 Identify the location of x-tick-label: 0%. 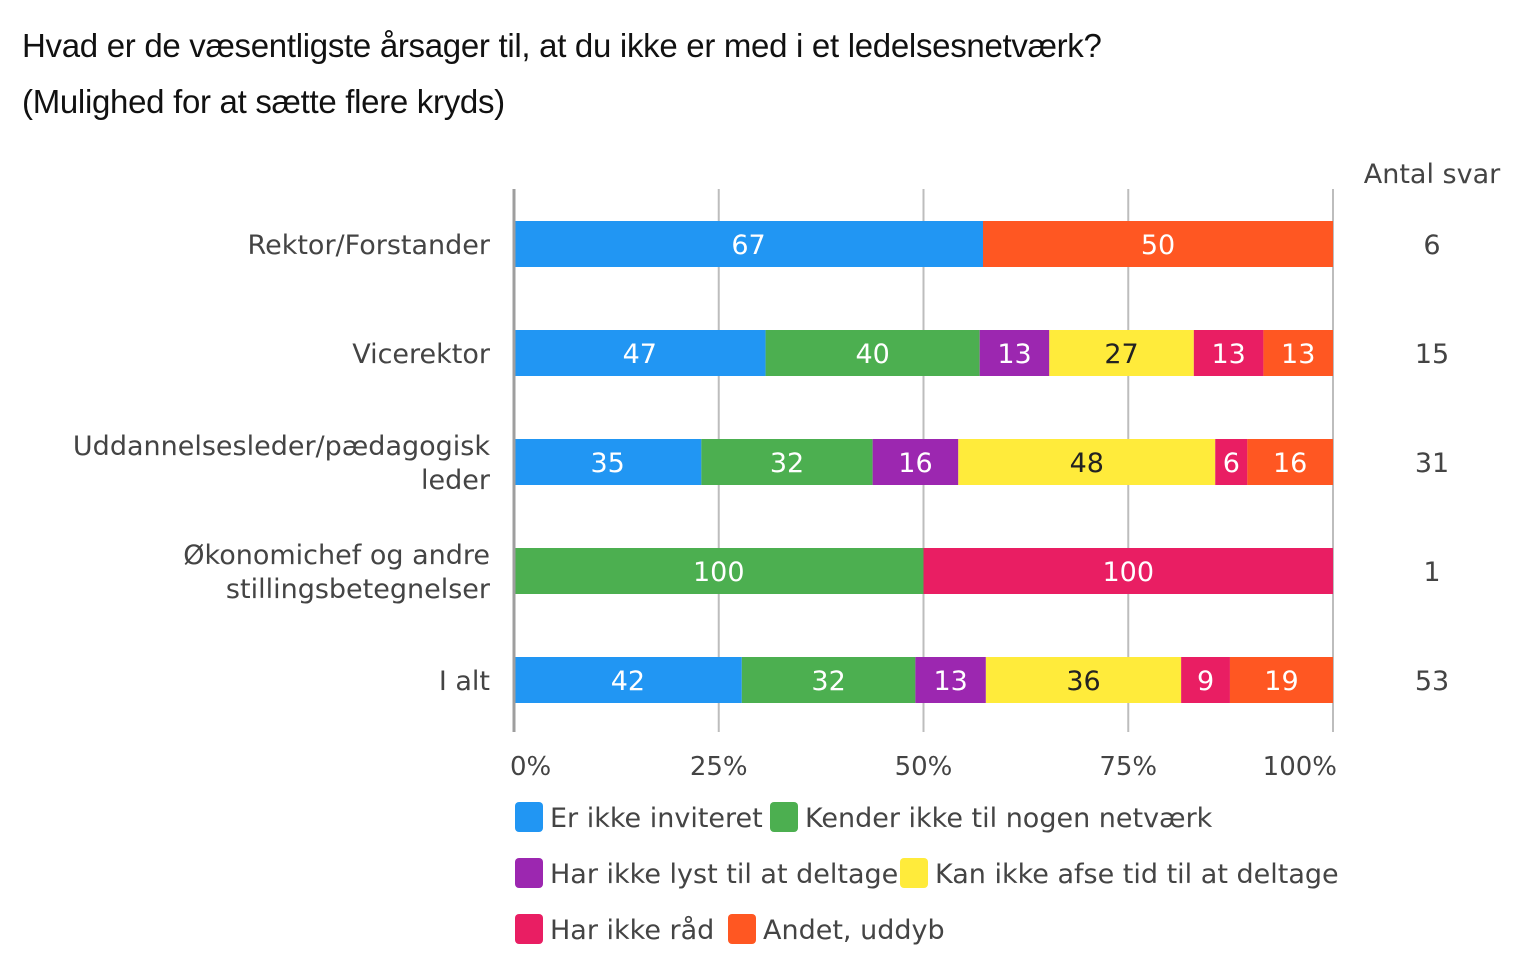
(530, 767).